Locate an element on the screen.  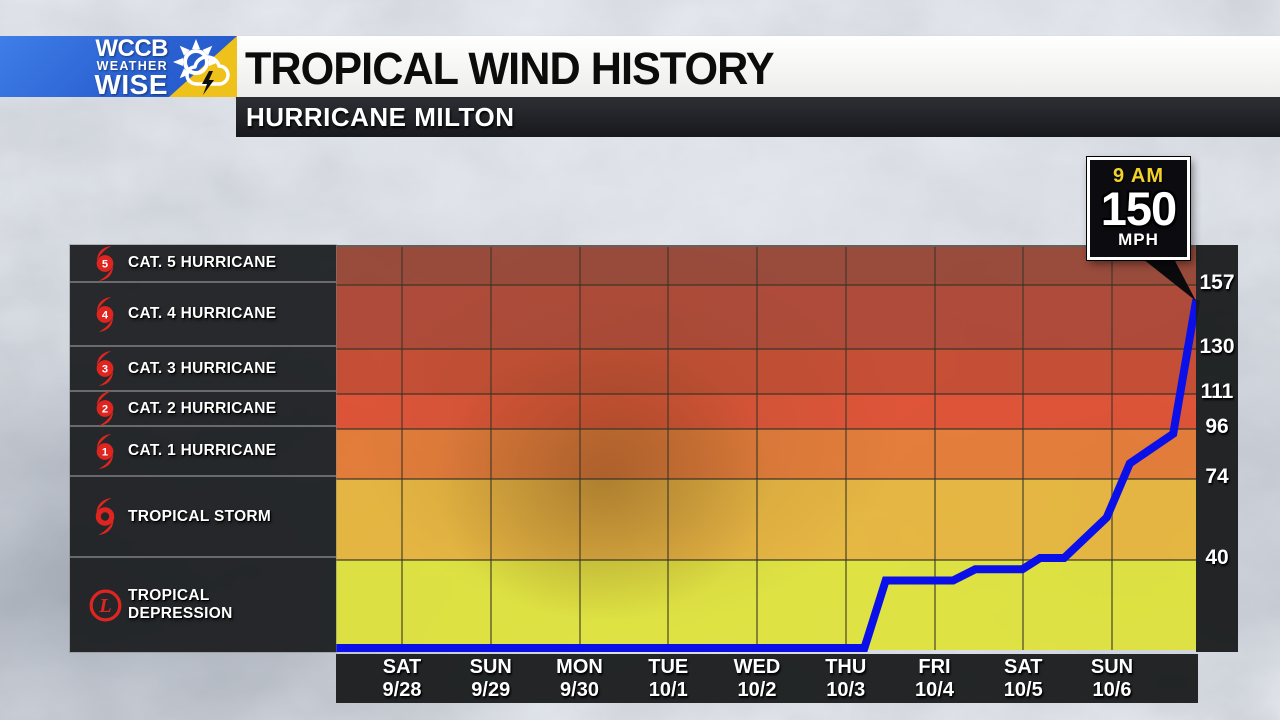
y-axis-value-label: 130 is located at coordinates (1217, 346).